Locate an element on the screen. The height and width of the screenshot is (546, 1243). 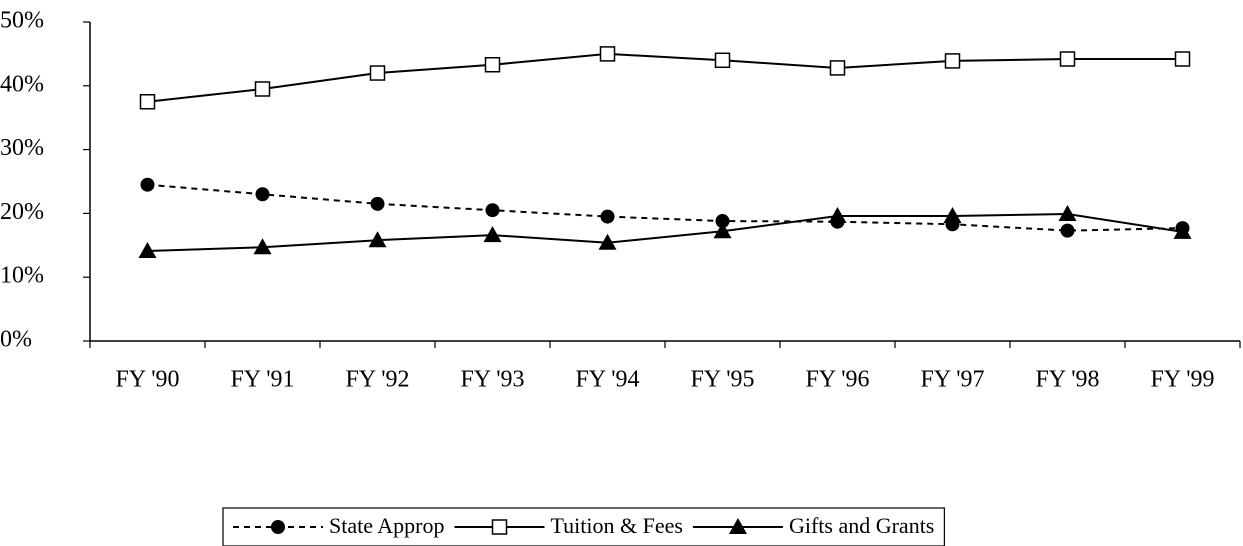
x-tick-label: FY '99 is located at coordinates (1182, 380).